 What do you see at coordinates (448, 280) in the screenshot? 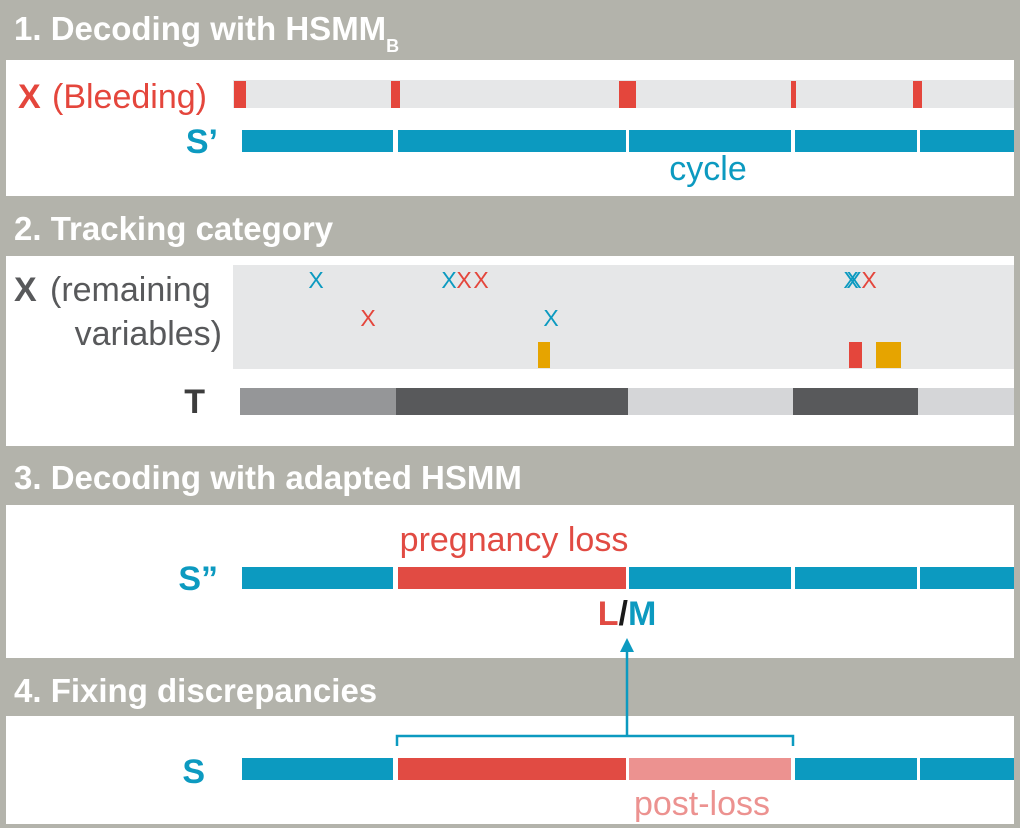
I see `x-mark-3: X` at bounding box center [448, 280].